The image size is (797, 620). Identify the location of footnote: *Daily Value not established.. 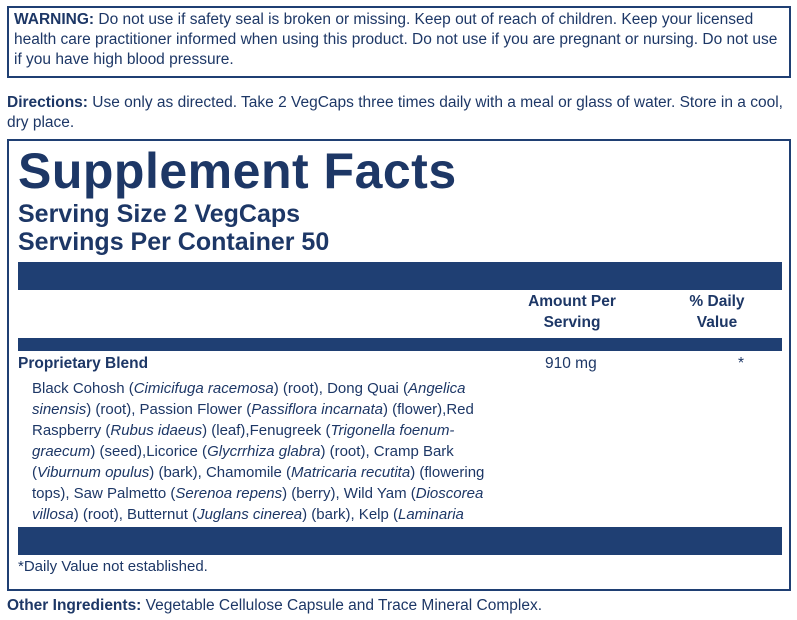
(113, 566).